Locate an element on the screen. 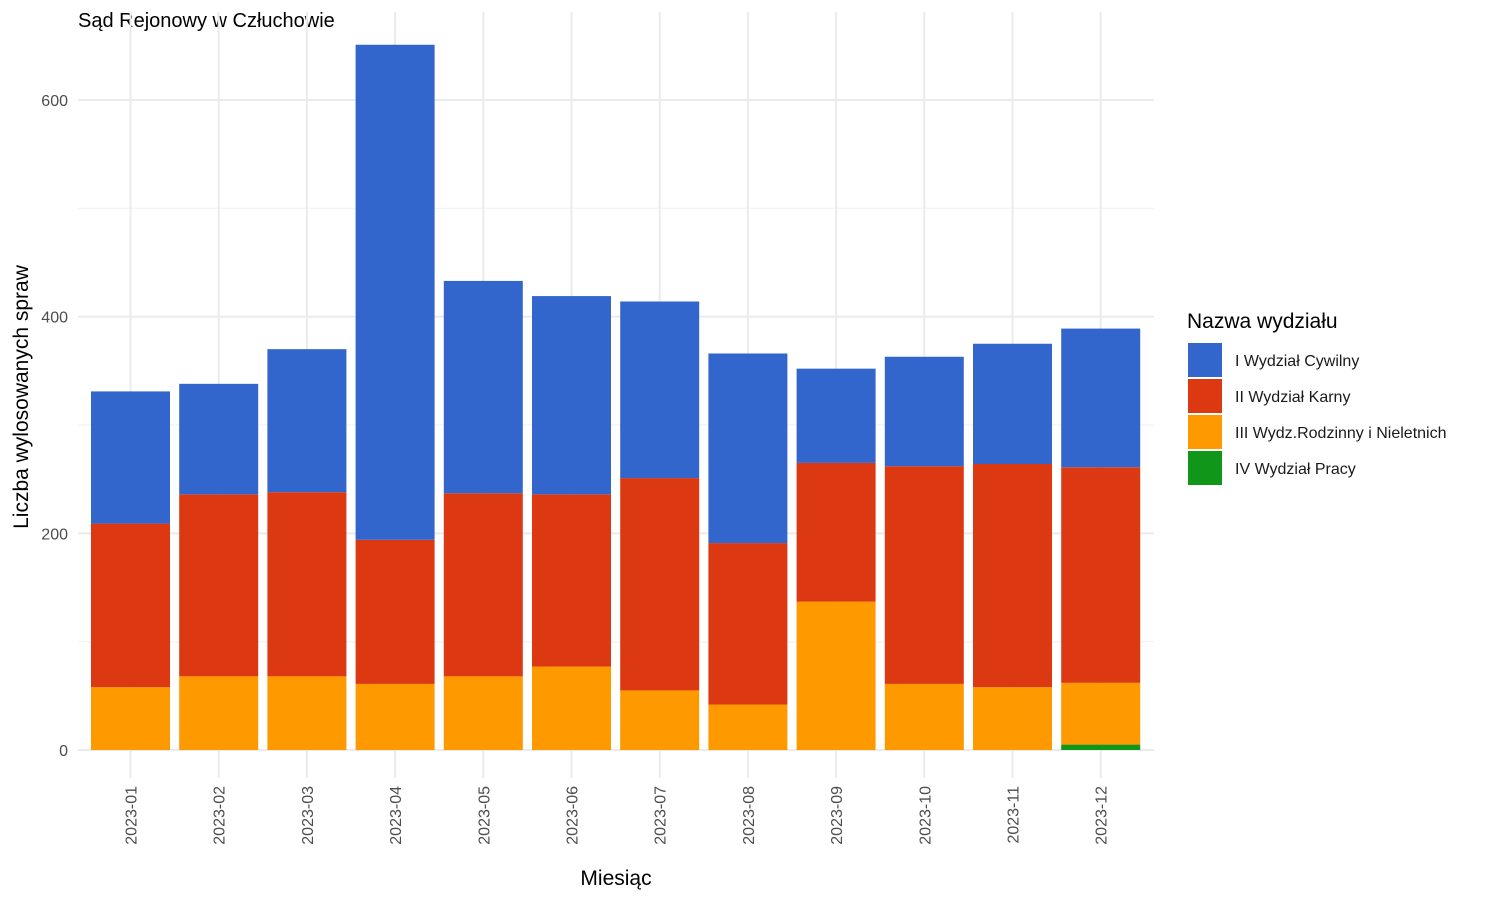  x-axis-title: Miesiąc is located at coordinates (615, 878).